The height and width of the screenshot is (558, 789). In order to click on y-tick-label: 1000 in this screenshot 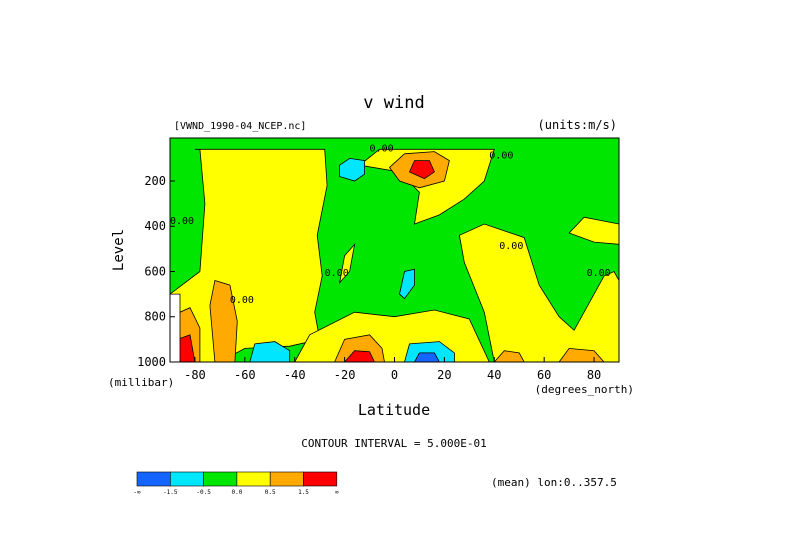, I will do `click(151, 362)`.